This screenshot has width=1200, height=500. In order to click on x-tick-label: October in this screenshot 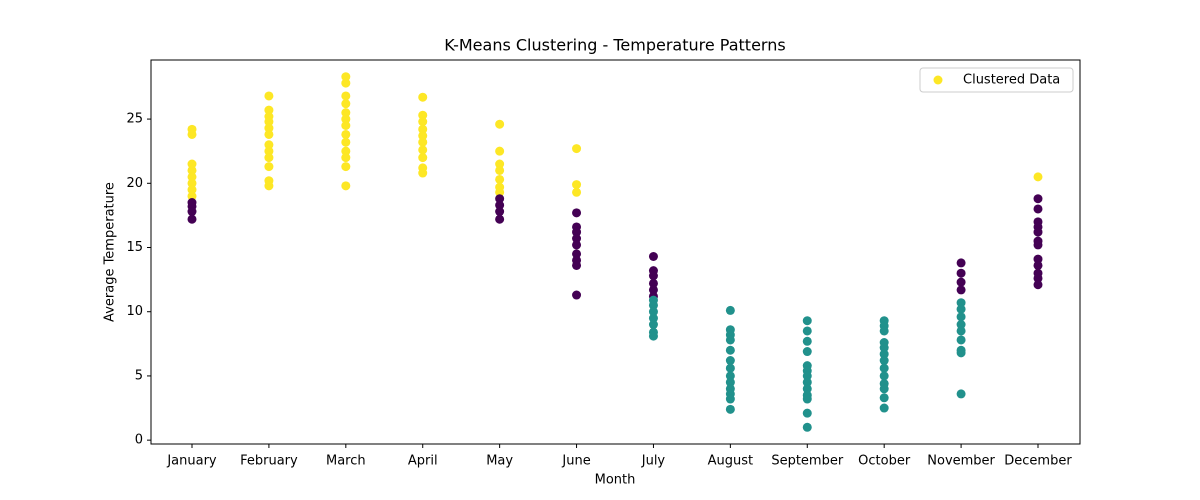, I will do `click(884, 461)`.